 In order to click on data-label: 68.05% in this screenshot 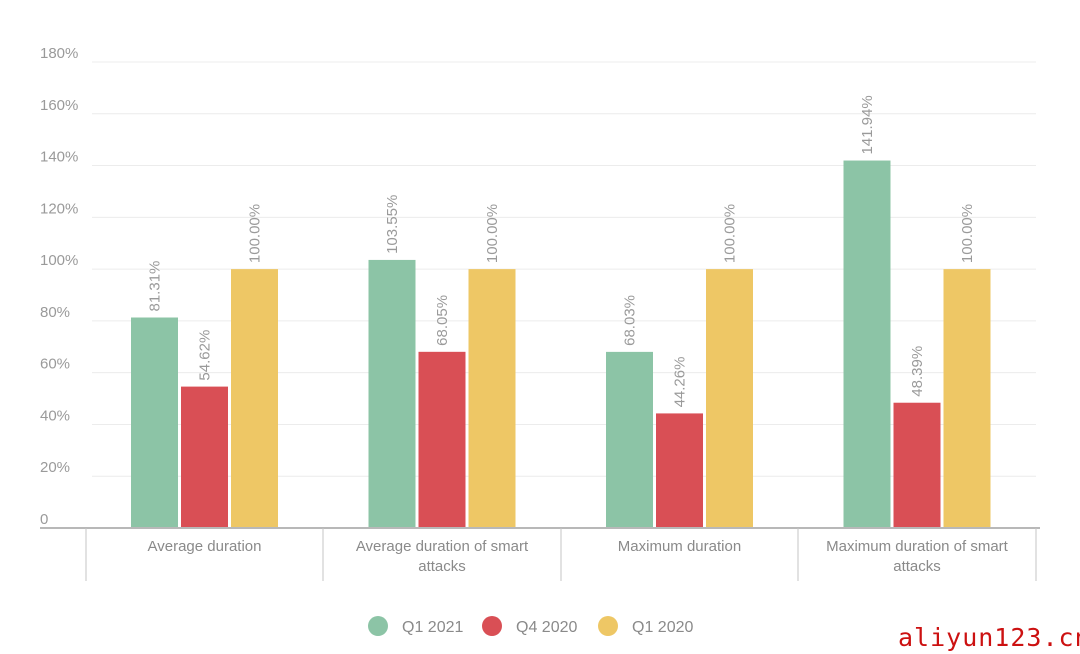, I will do `click(442, 320)`.